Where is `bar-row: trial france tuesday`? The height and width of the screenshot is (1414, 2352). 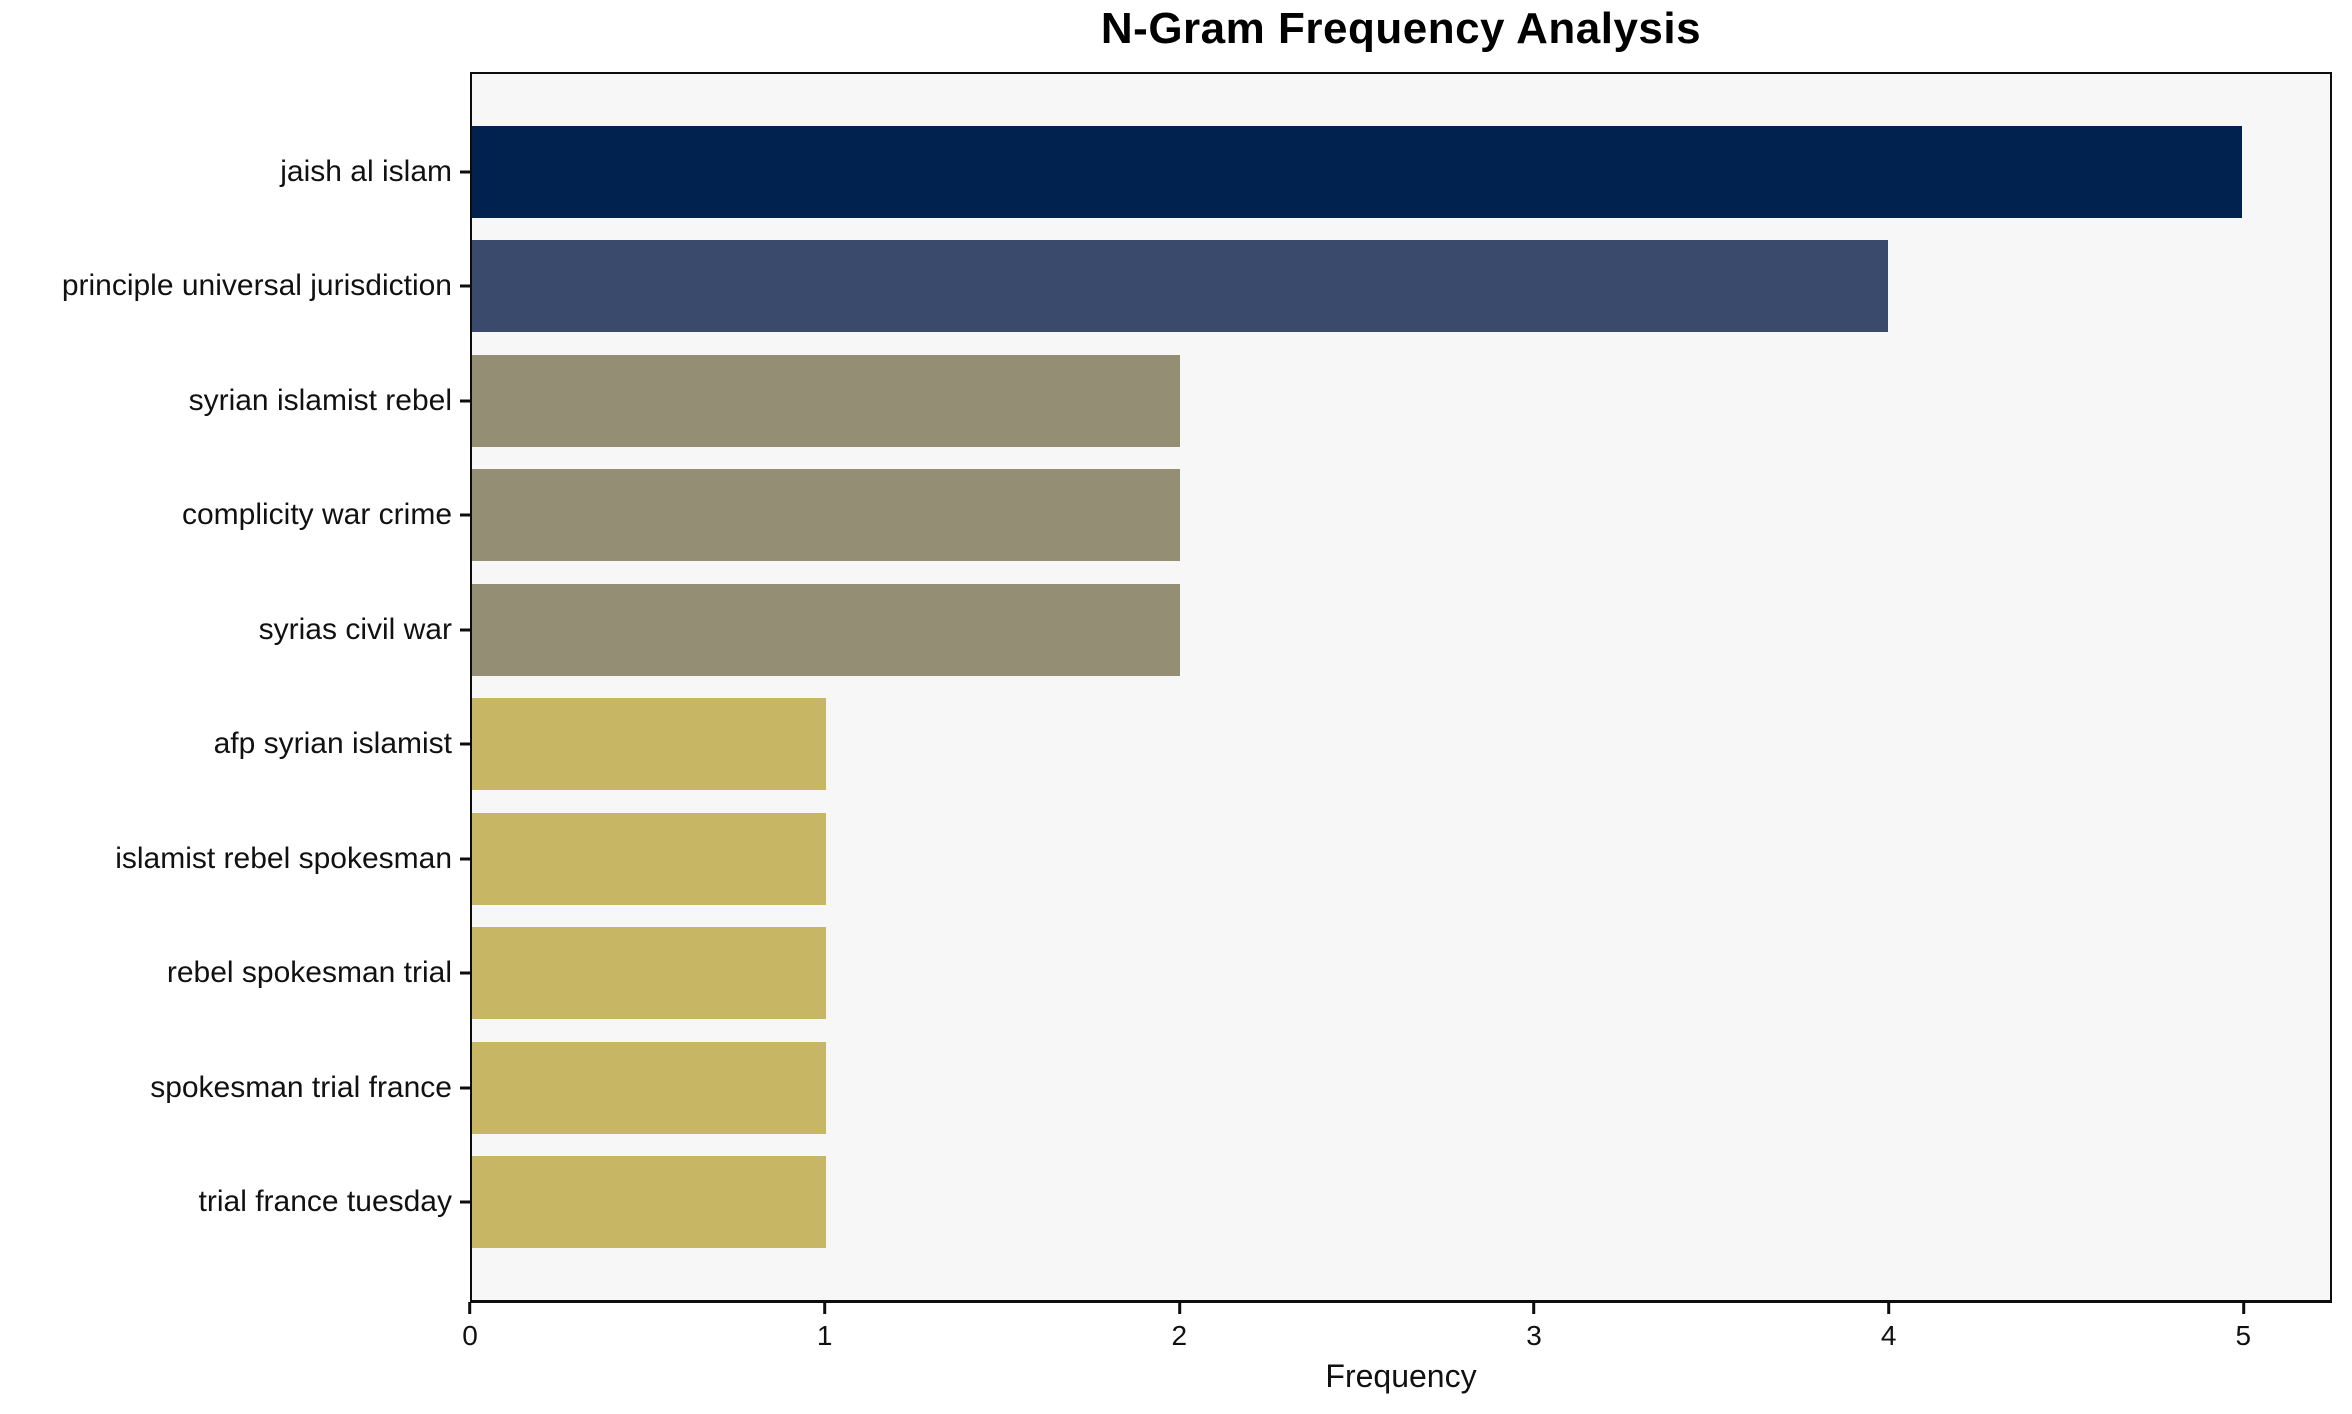 bar-row: trial france tuesday is located at coordinates (1264, 1201).